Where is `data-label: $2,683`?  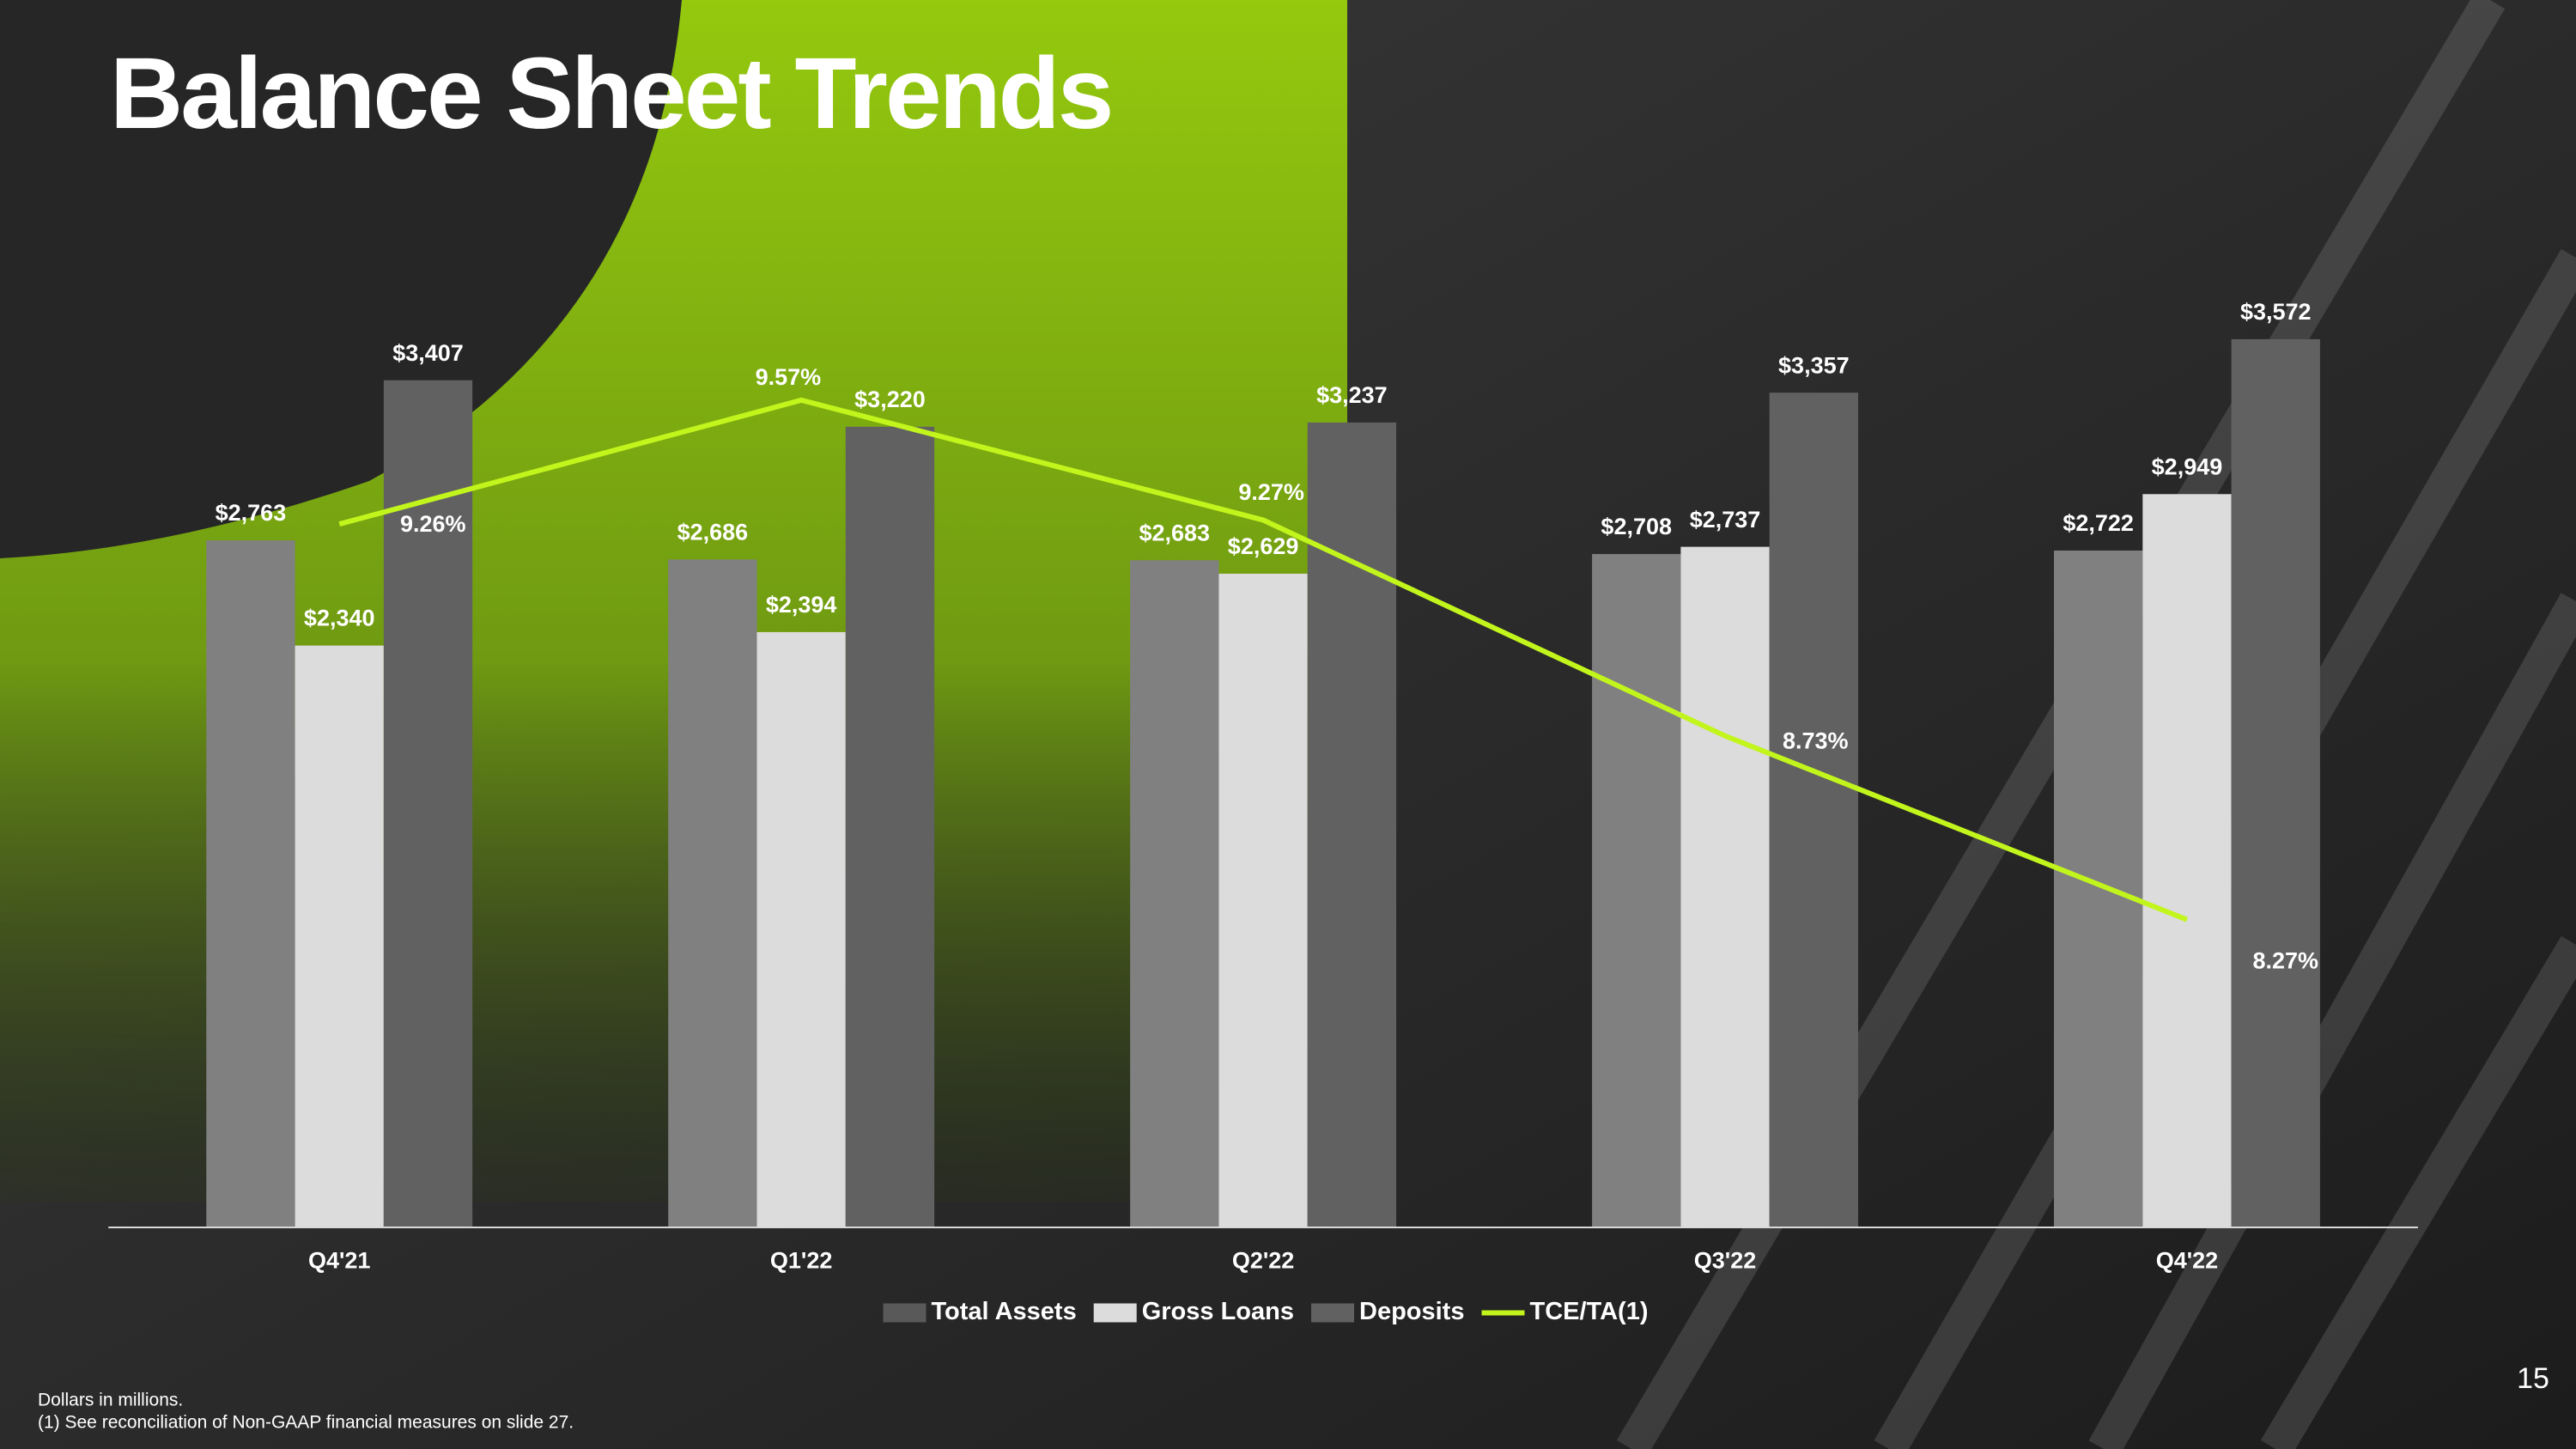
data-label: $2,683 is located at coordinates (1174, 532).